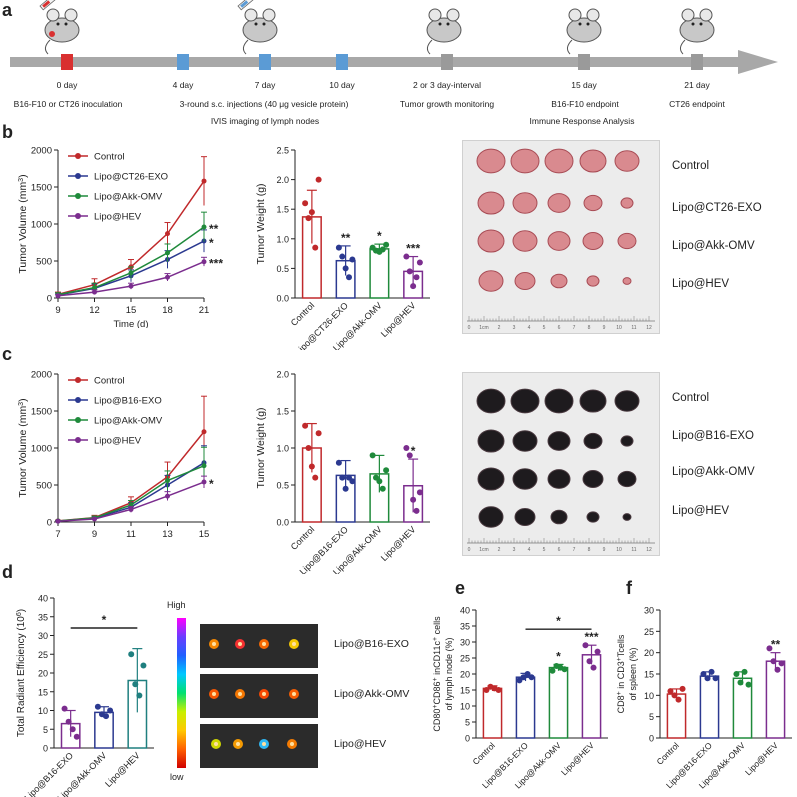 This screenshot has width=797, height=797. What do you see at coordinates (761, 758) in the screenshot?
I see `category-label: Lipo@HEV` at bounding box center [761, 758].